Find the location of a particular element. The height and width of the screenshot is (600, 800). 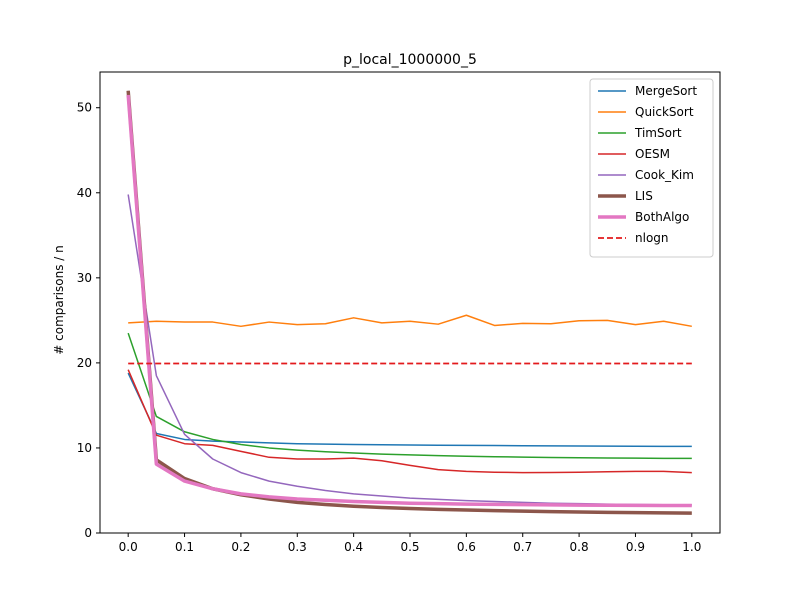

legend-label-cook-kim: Cook_Kim is located at coordinates (664, 175).